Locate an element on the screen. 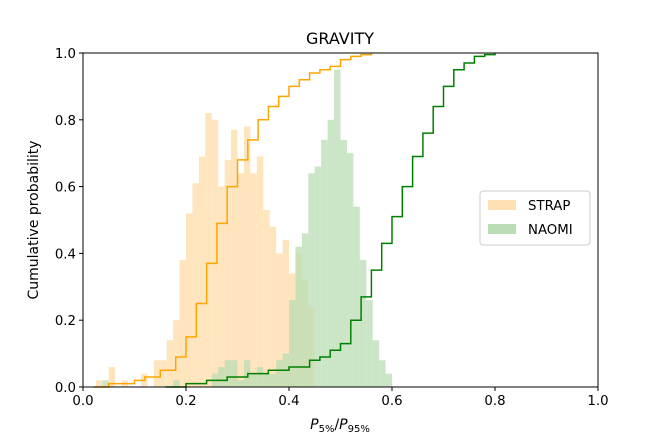 Image resolution: width=664 pixels, height=443 pixels. legend: STRAP NAOMI is located at coordinates (535, 218).